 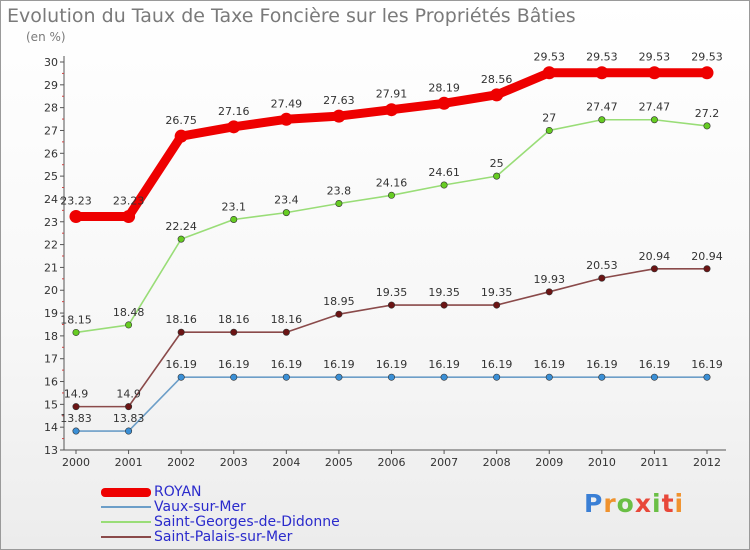 I want to click on y-tick-label: 26, so click(x=51, y=153).